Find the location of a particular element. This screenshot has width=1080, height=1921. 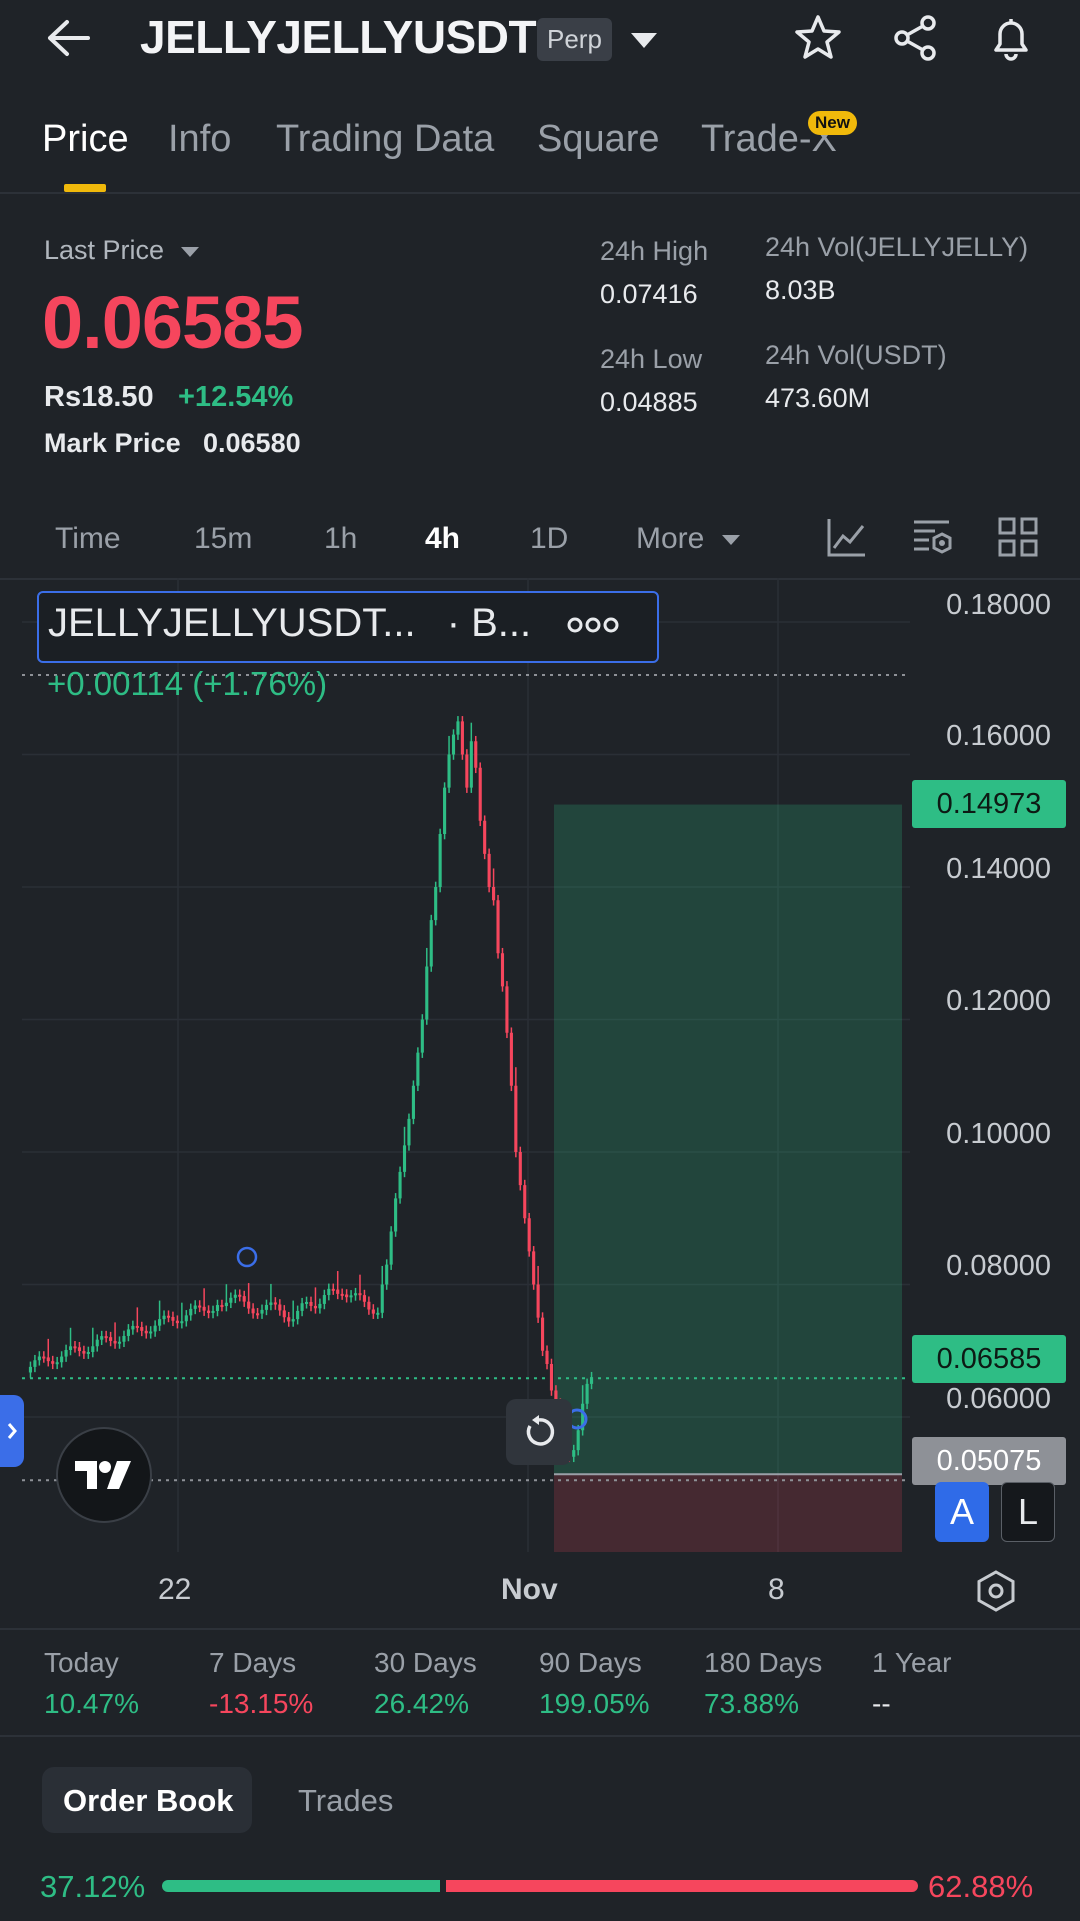

indicator-icon is located at coordinates (847, 539).